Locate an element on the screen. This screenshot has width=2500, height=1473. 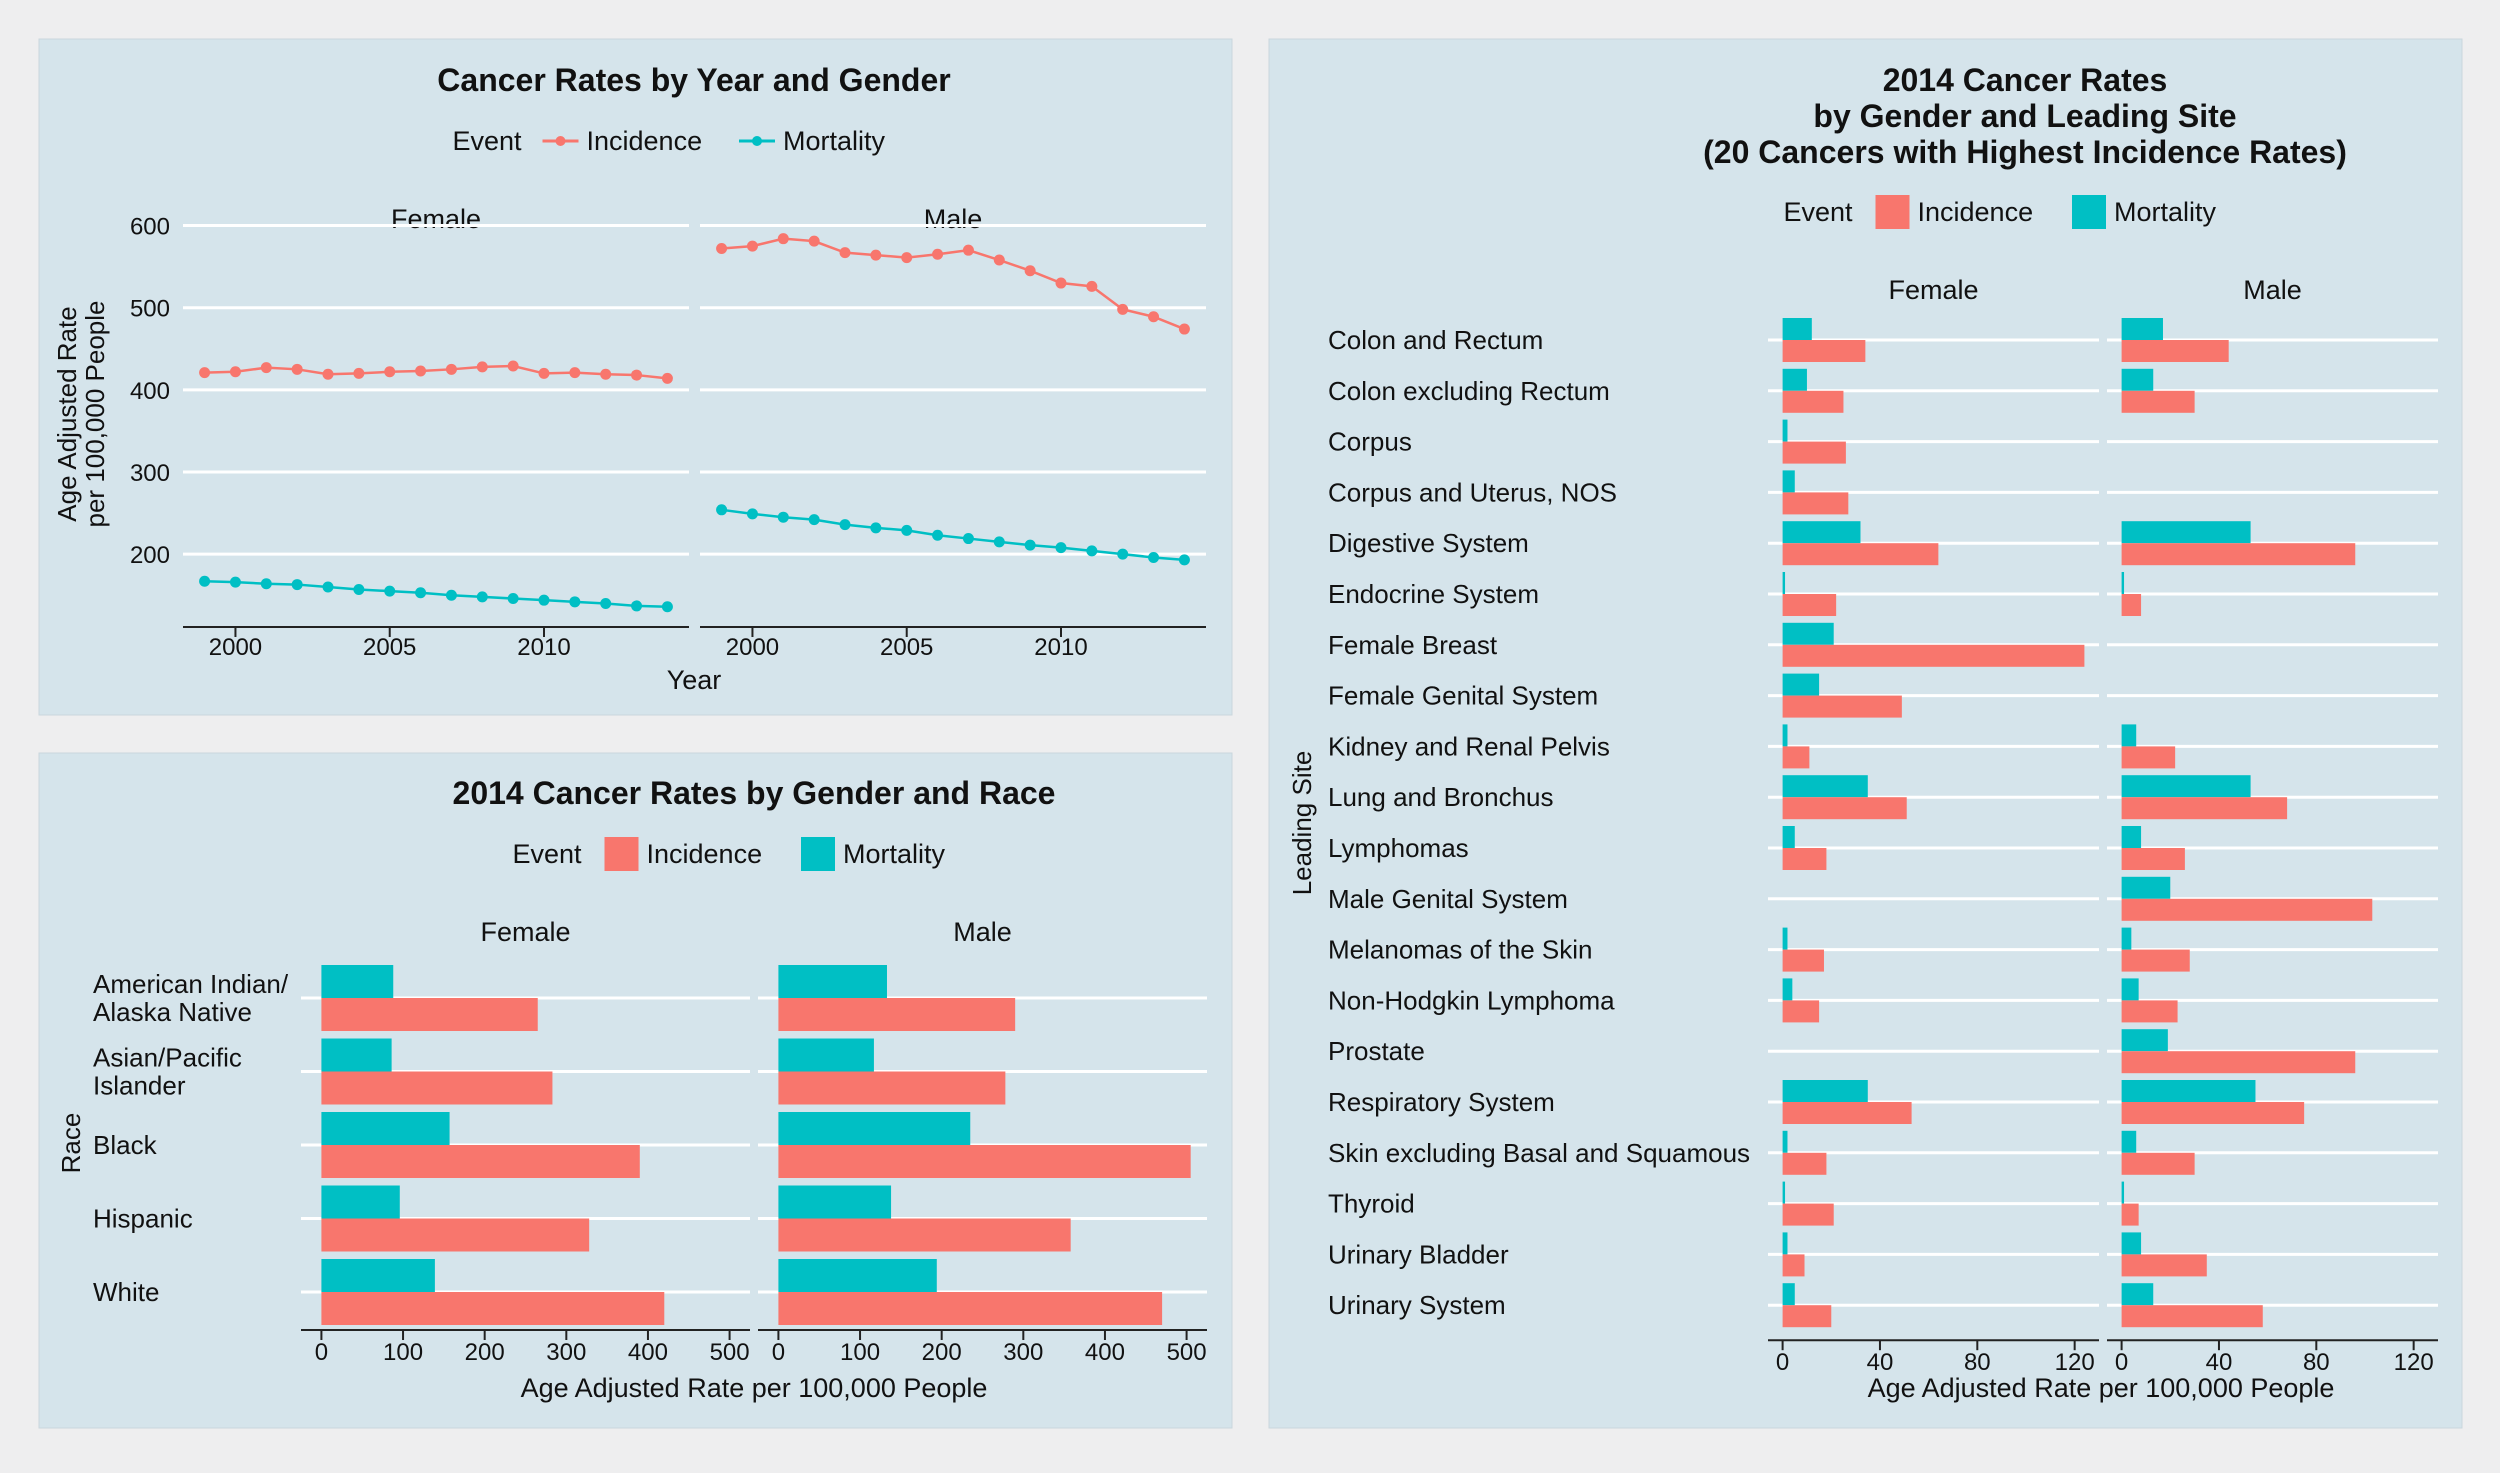
y-tick-label: White is located at coordinates (126, 1292).